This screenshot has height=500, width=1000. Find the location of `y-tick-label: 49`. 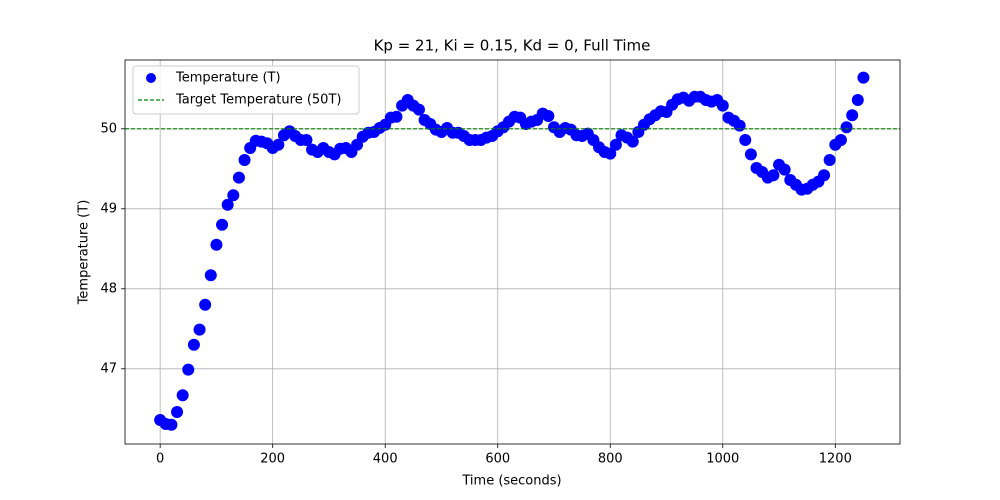

y-tick-label: 49 is located at coordinates (108, 208).